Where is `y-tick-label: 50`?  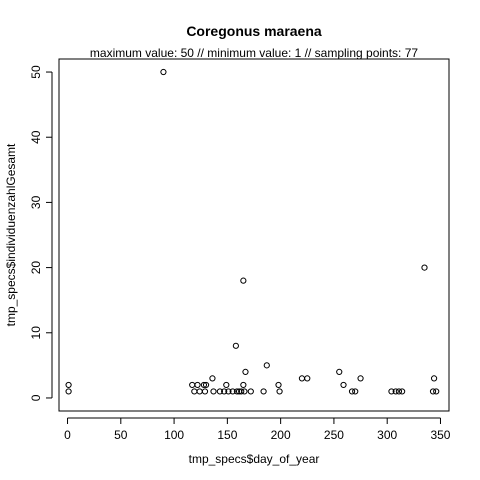
y-tick-label: 50 is located at coordinates (36, 72).